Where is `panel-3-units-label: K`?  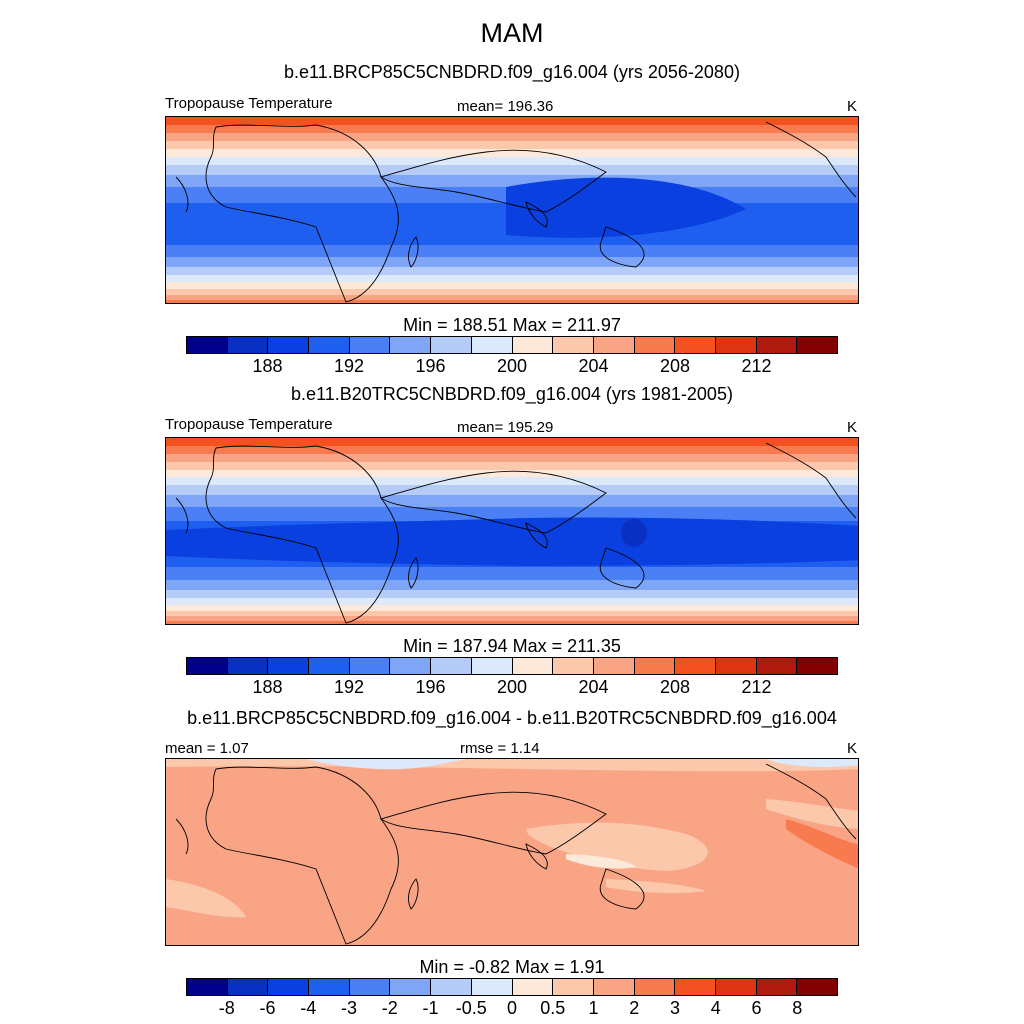 panel-3-units-label: K is located at coordinates (852, 748).